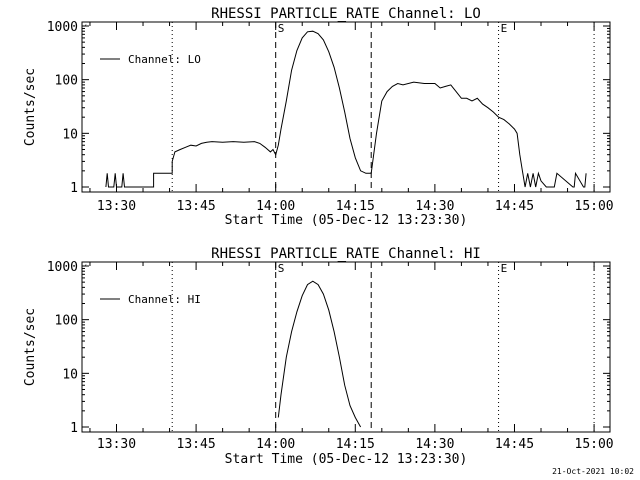  Describe the element at coordinates (164, 59) in the screenshot. I see `legend-label: Channel: LO` at that location.